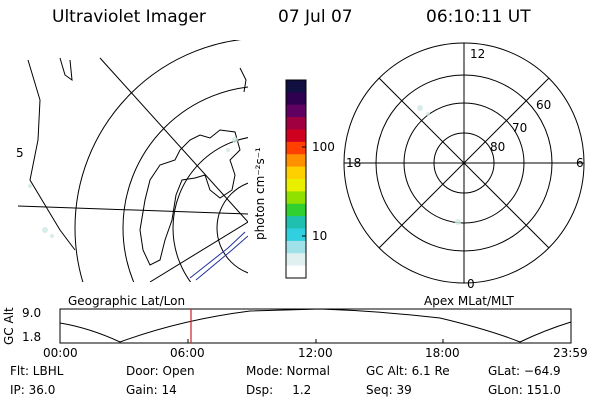 The height and width of the screenshot is (400, 600). Describe the element at coordinates (524, 371) in the screenshot. I see `glat-info: GLat: −64.9` at that location.